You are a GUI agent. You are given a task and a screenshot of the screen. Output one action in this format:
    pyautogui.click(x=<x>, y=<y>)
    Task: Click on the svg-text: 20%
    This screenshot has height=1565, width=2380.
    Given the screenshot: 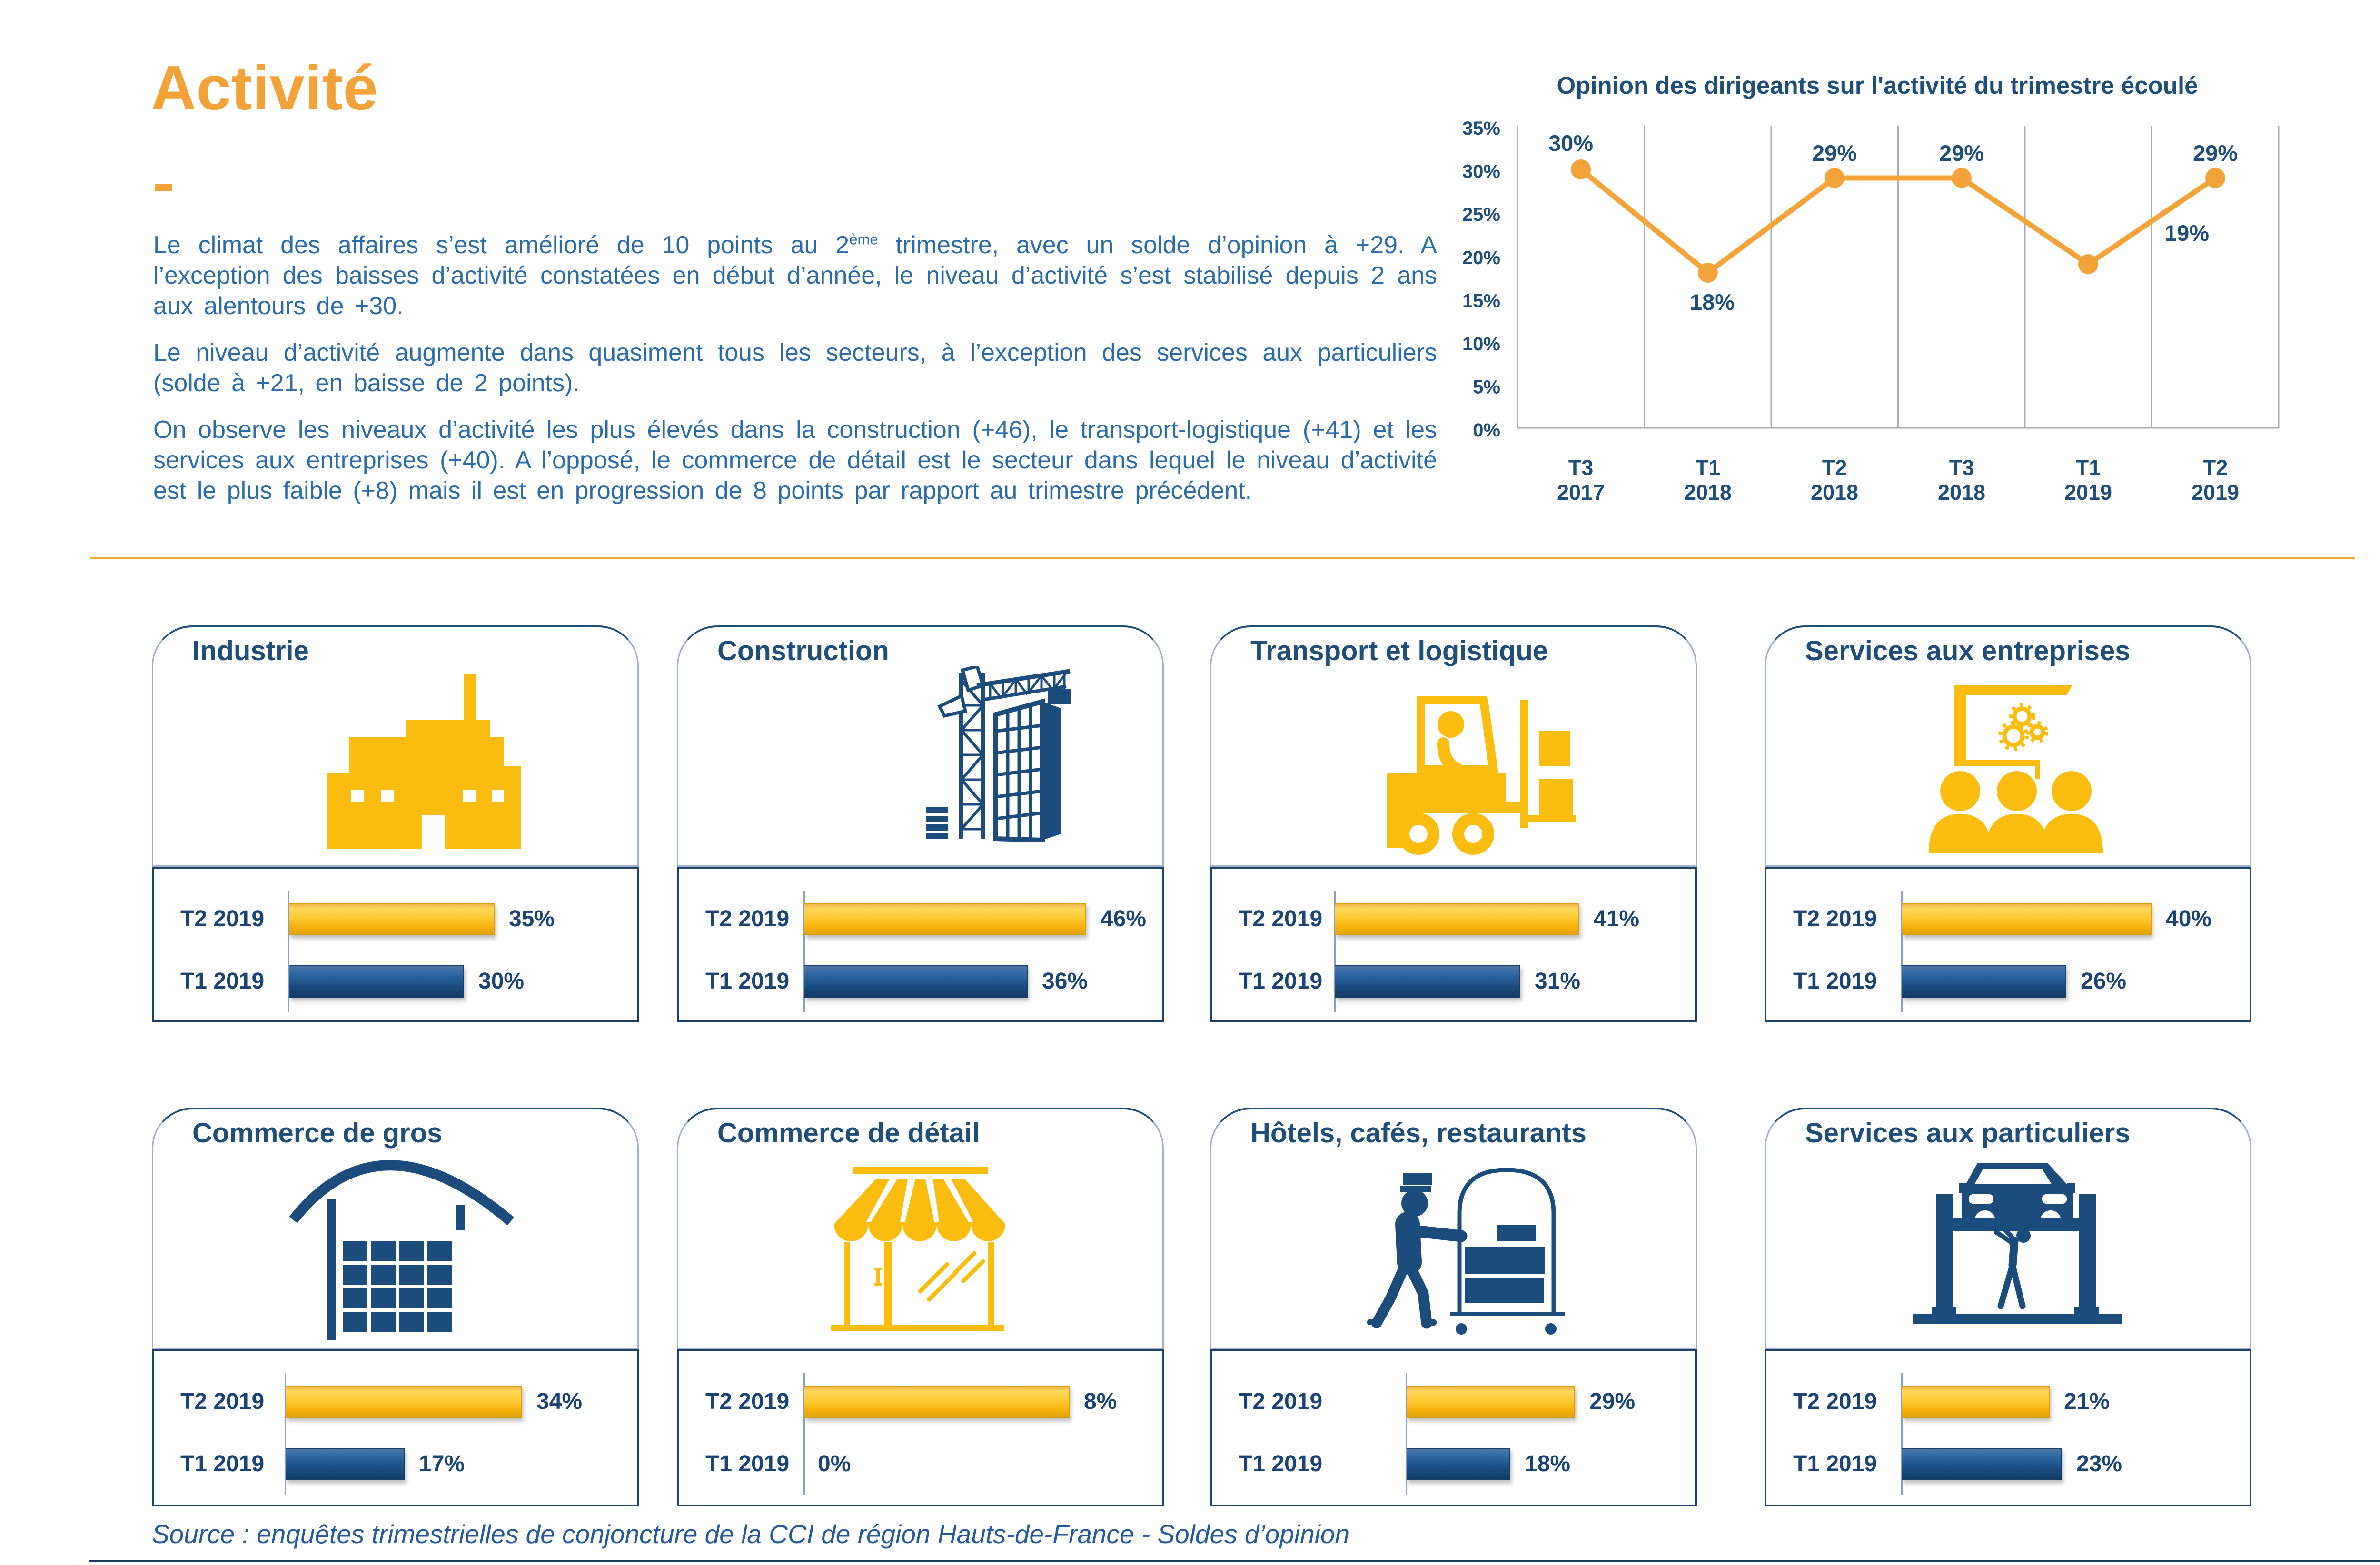 What is the action you would take?
    pyautogui.click(x=1481, y=258)
    